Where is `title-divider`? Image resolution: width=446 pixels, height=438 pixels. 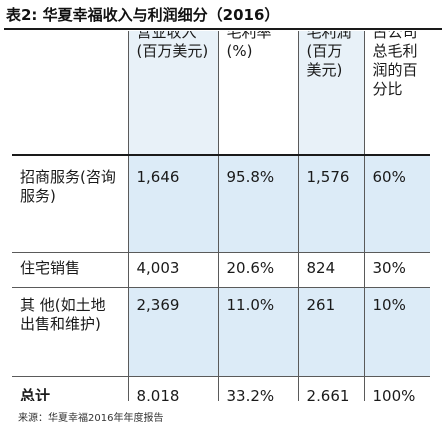
title-divider is located at coordinates (223, 29).